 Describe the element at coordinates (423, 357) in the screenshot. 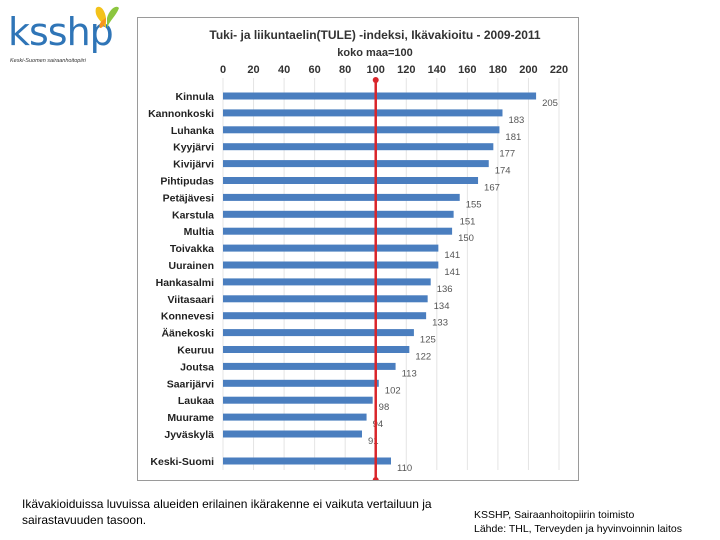

I see `value-label: 122` at that location.